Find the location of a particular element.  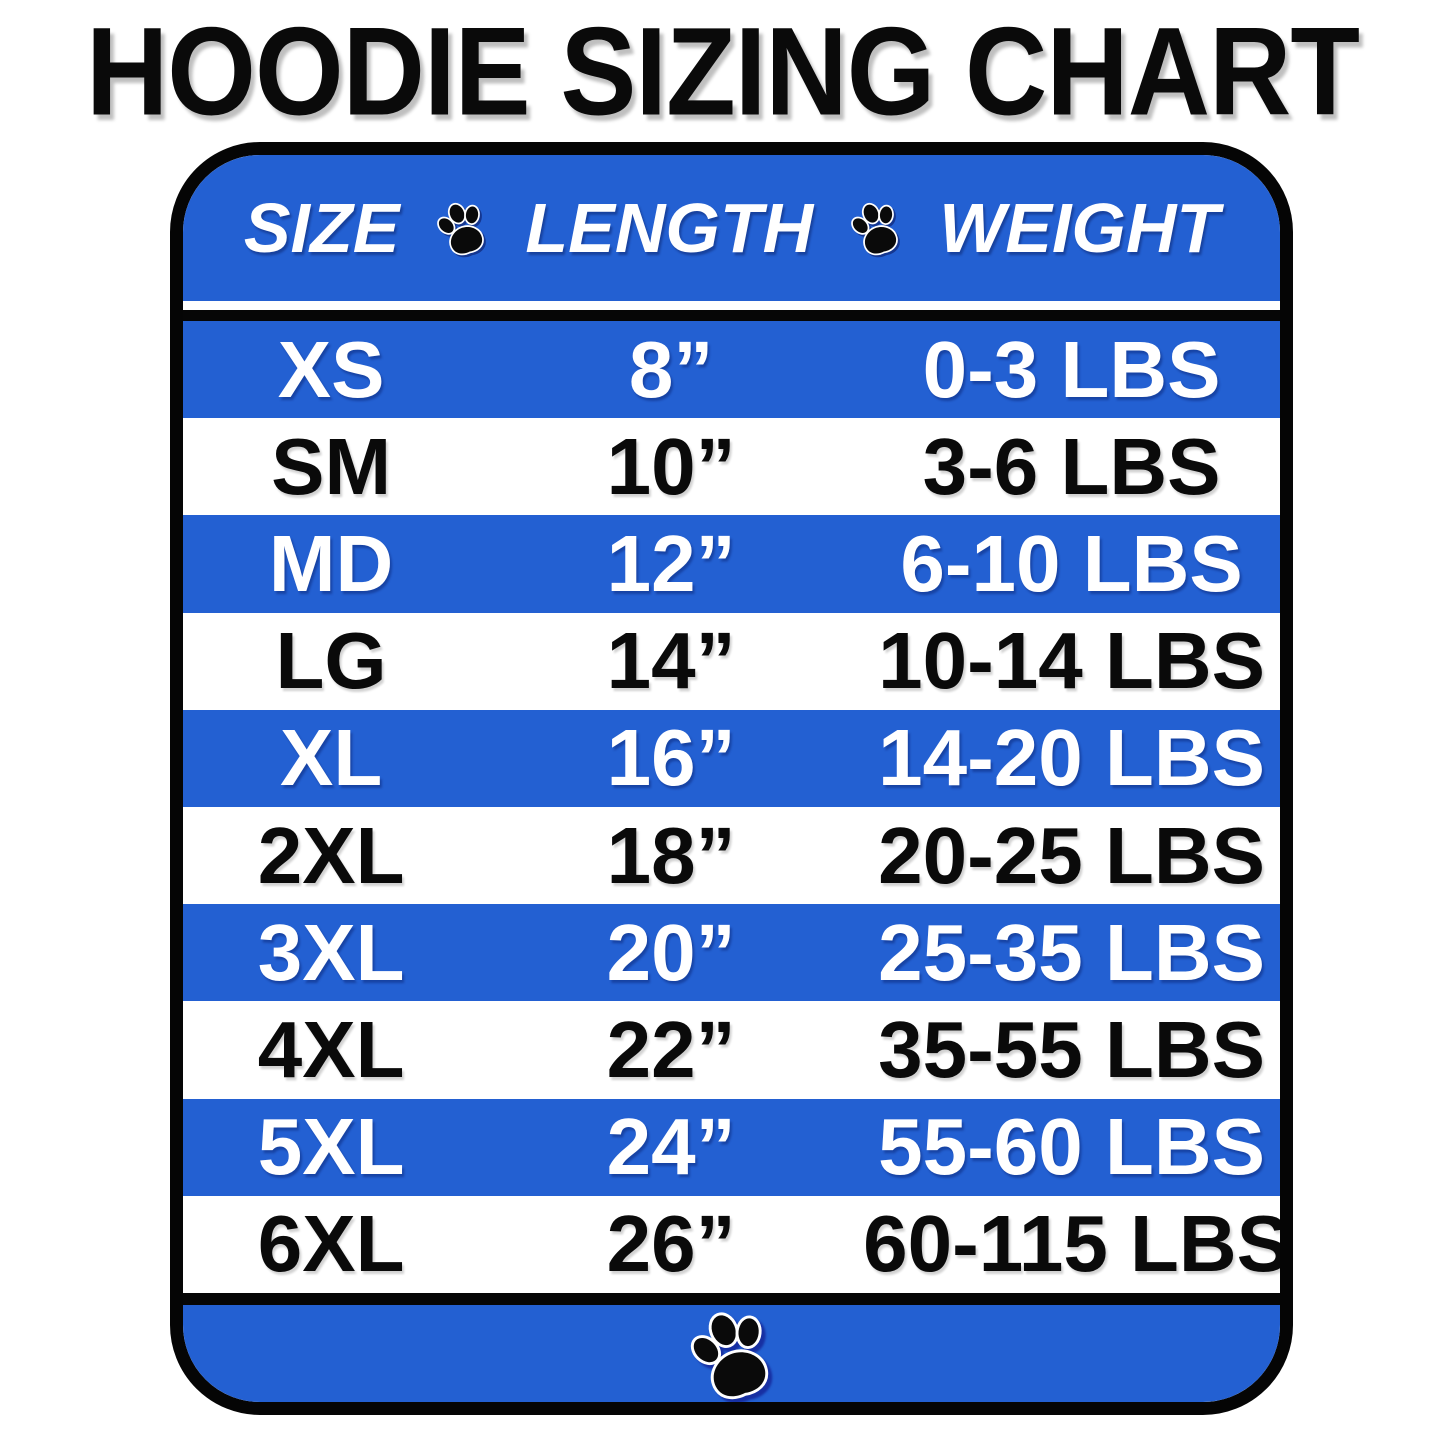

cell-weight: 14-20 LBS is located at coordinates (1071, 758).